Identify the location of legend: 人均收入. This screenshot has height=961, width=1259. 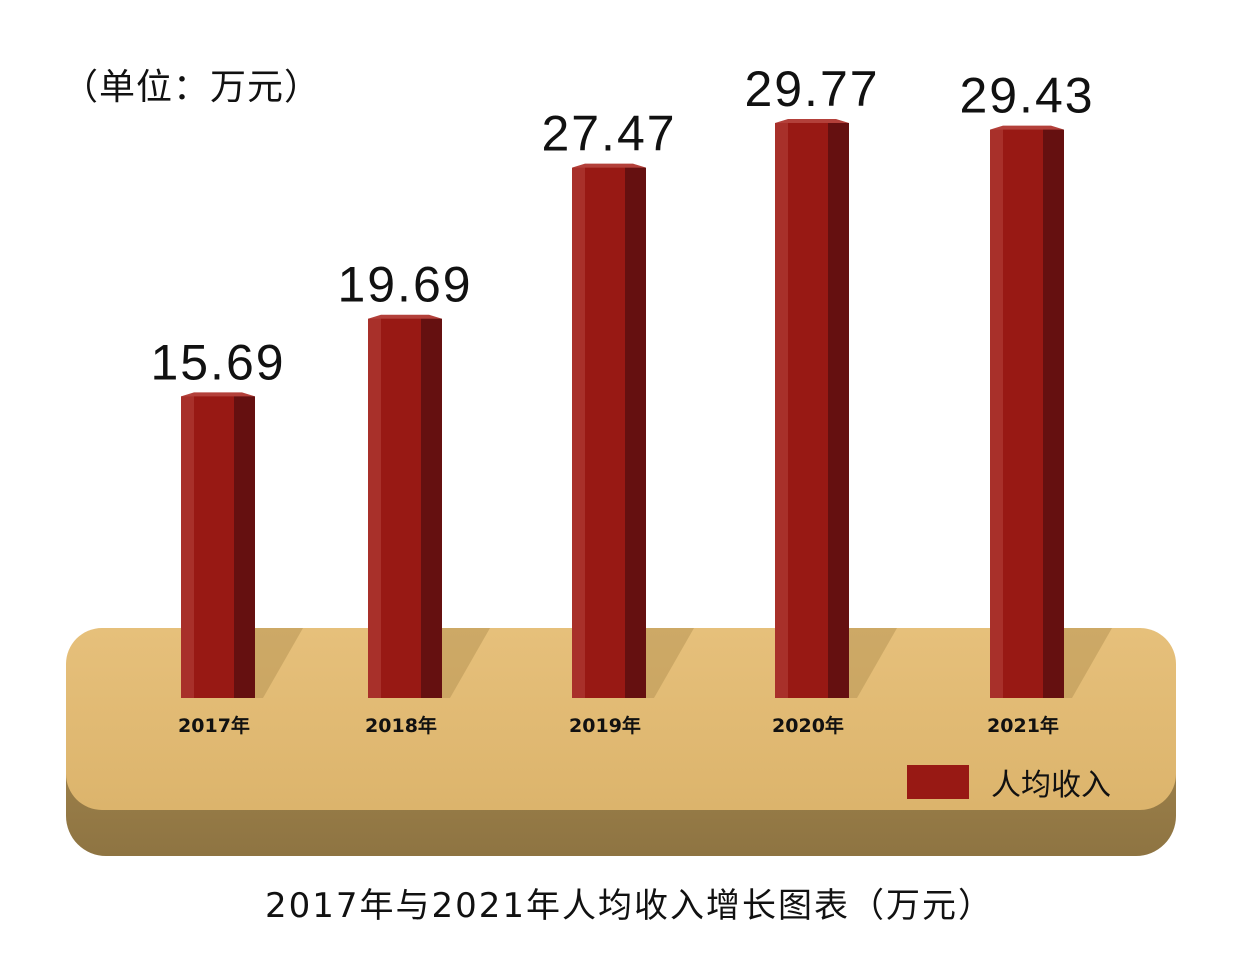
(1009, 782).